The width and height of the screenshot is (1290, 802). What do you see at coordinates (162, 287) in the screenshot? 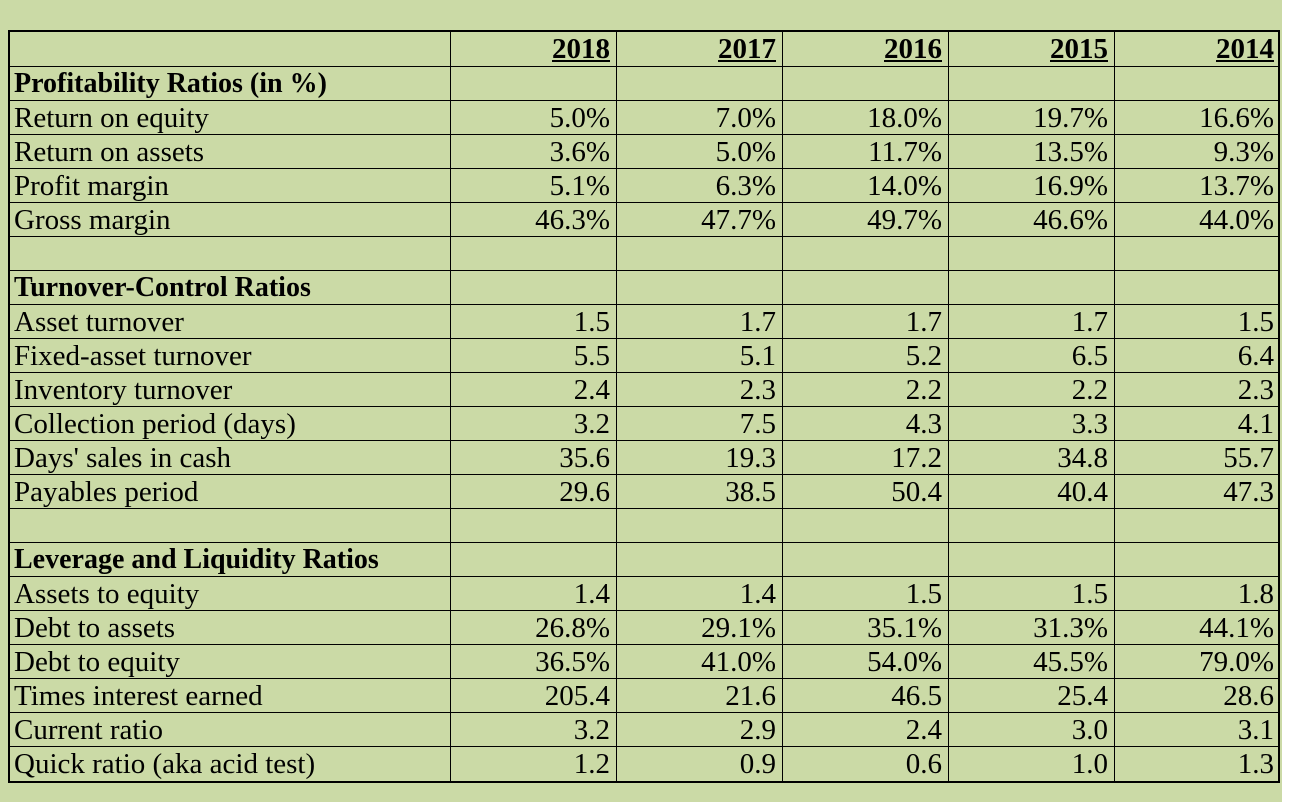
I see `section-title: Turnover-Control Ratios` at bounding box center [162, 287].